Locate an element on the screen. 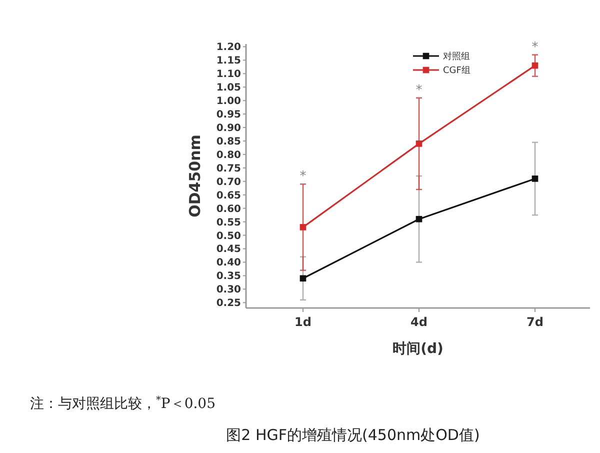  y-tick-label: 0.95 is located at coordinates (229, 115).